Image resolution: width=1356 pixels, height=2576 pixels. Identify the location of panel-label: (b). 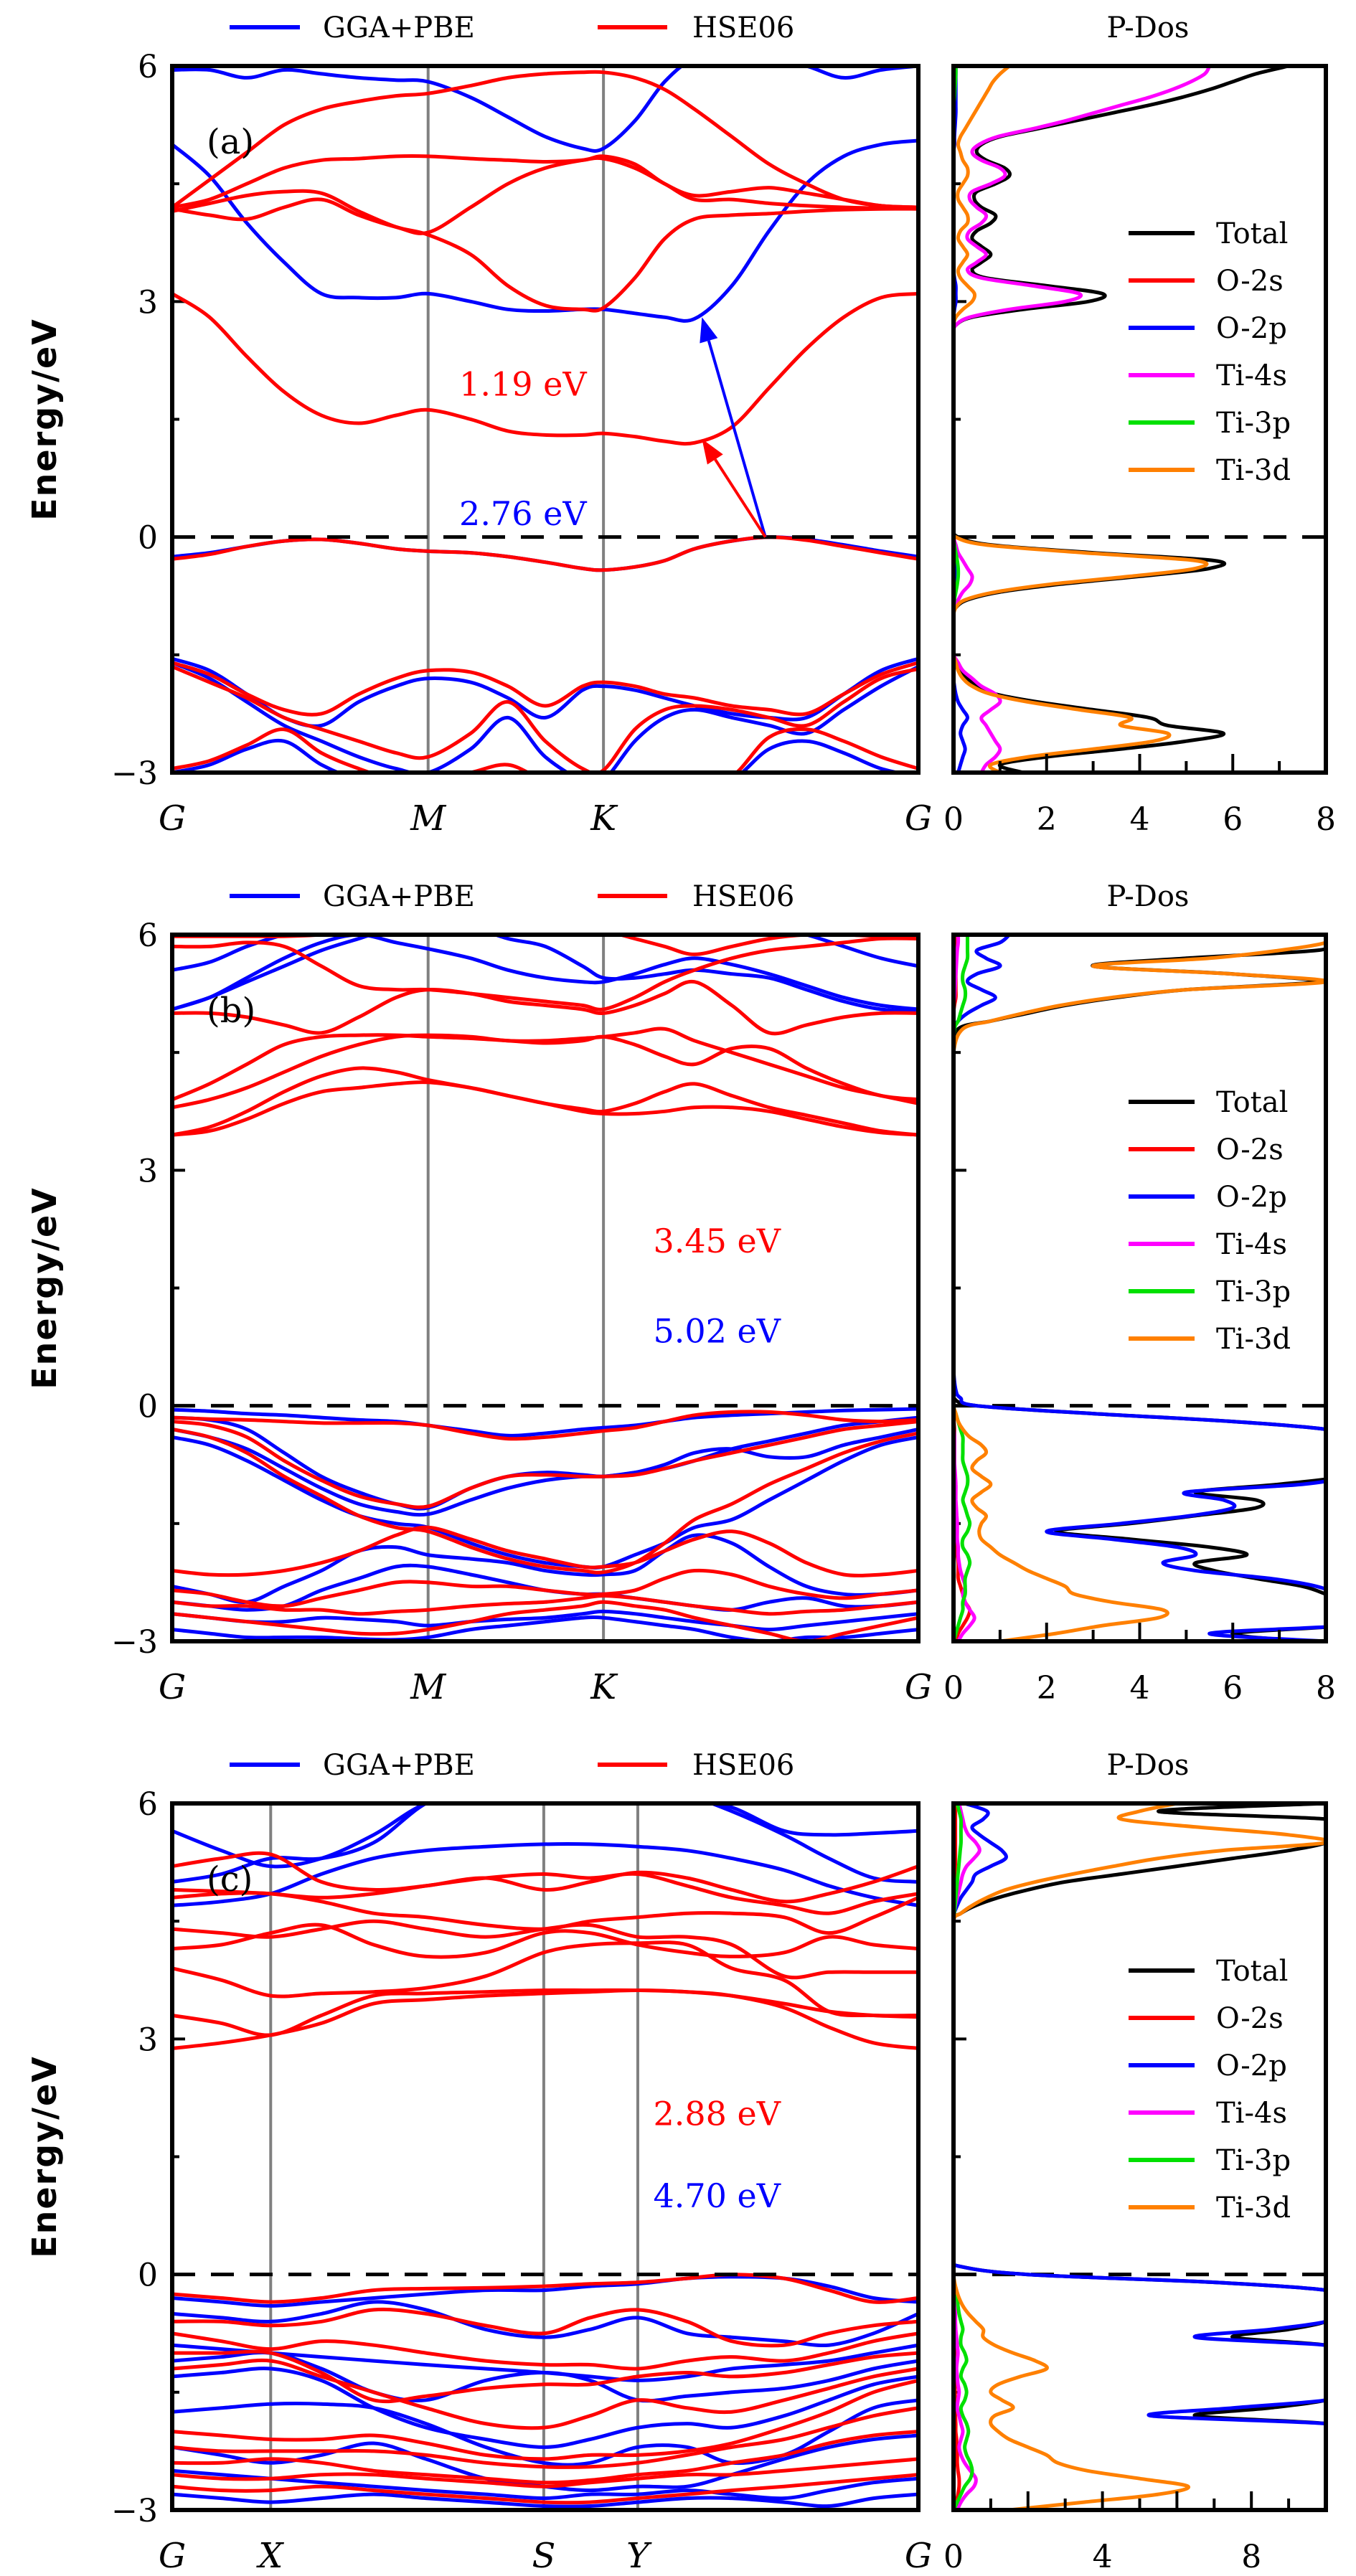
(231, 1011).